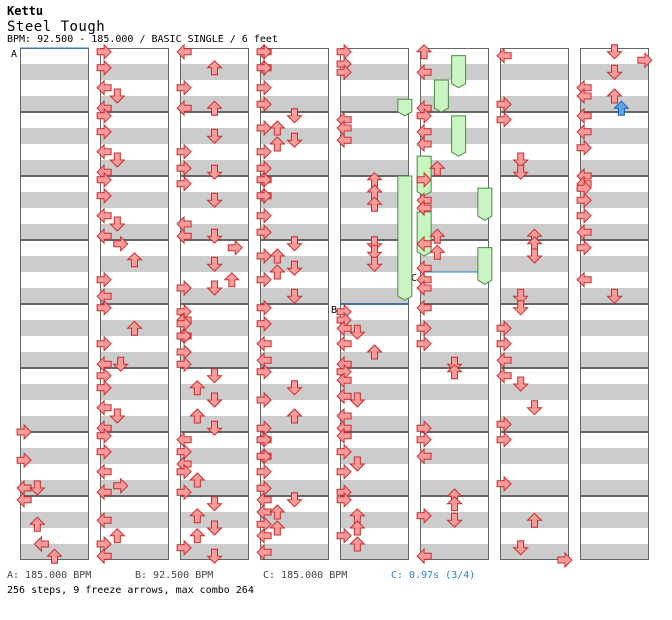 The image size is (672, 620). I want to click on marker-a: A, so click(14, 54).